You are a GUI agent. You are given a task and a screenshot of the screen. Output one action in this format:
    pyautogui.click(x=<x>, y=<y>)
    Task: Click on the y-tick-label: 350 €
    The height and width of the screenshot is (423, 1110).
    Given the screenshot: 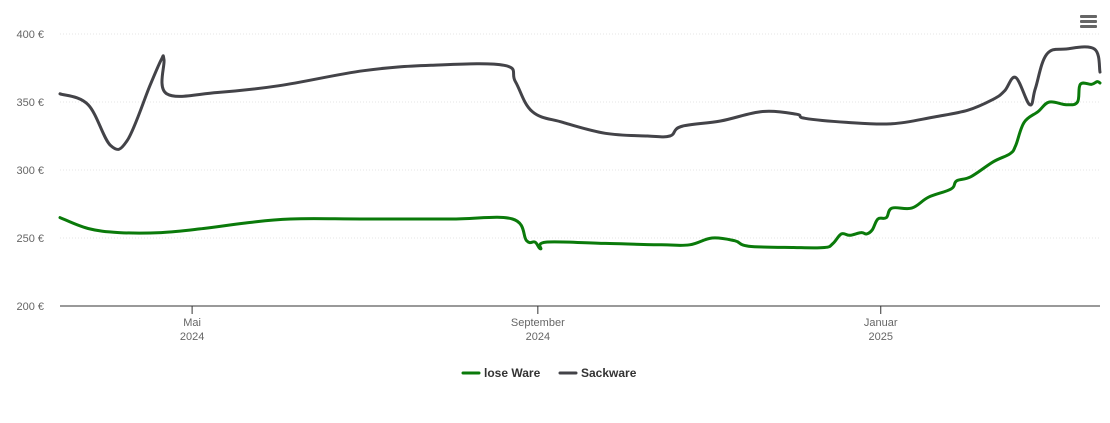 What is the action you would take?
    pyautogui.click(x=30, y=103)
    